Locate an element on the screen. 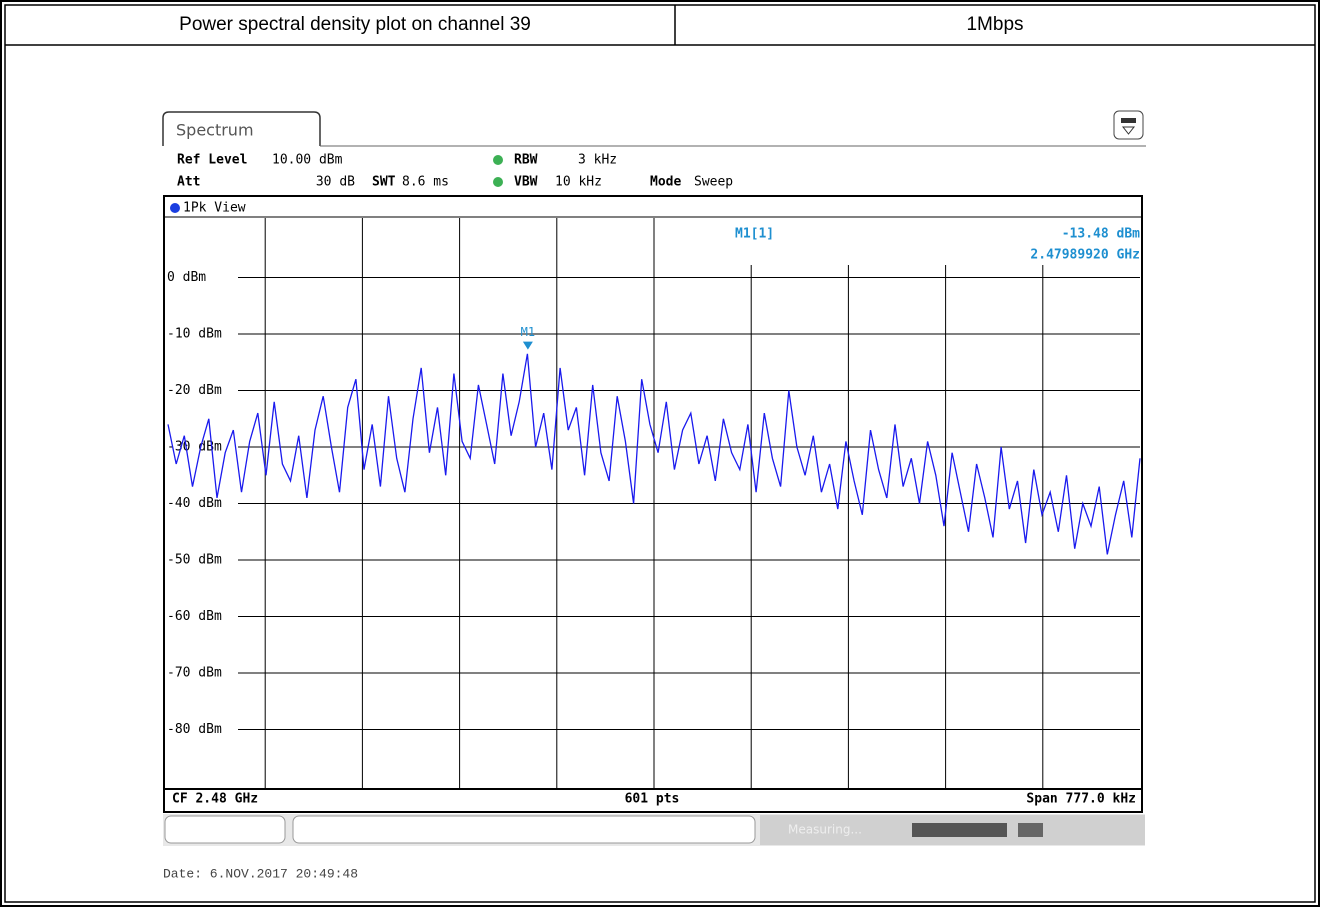  rbw-led is located at coordinates (498, 160).